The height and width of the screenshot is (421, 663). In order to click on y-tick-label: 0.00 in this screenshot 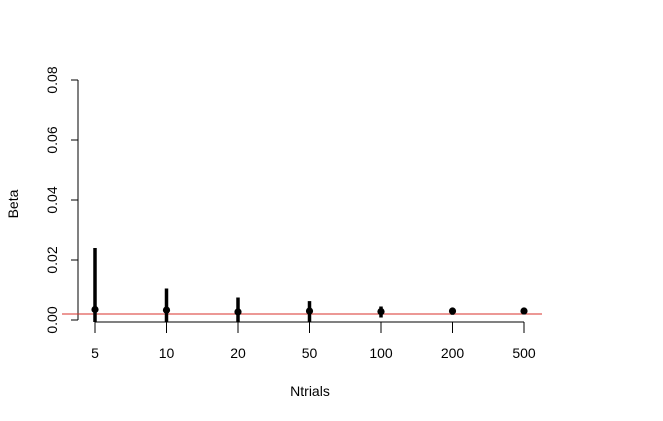, I will do `click(52, 319)`.